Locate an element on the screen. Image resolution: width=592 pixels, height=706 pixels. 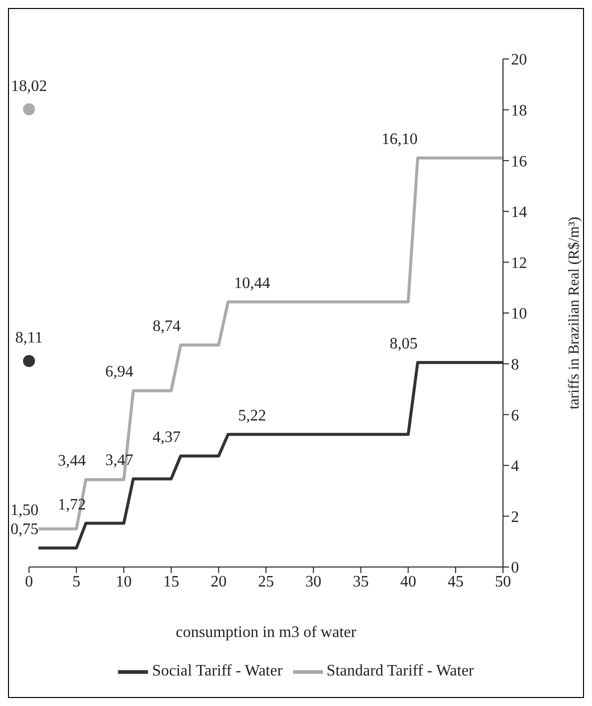
data-label: 1,72 is located at coordinates (72, 505).